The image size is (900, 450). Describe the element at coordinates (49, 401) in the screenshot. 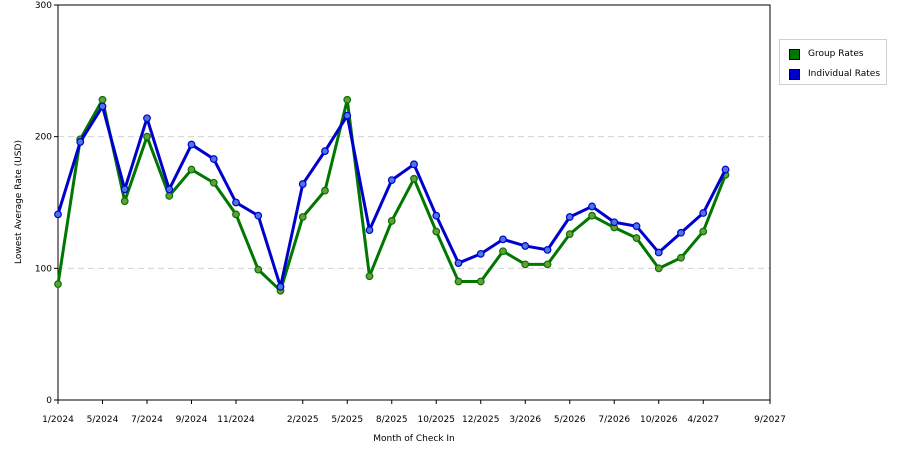

I see `y-tick-label: 0` at that location.